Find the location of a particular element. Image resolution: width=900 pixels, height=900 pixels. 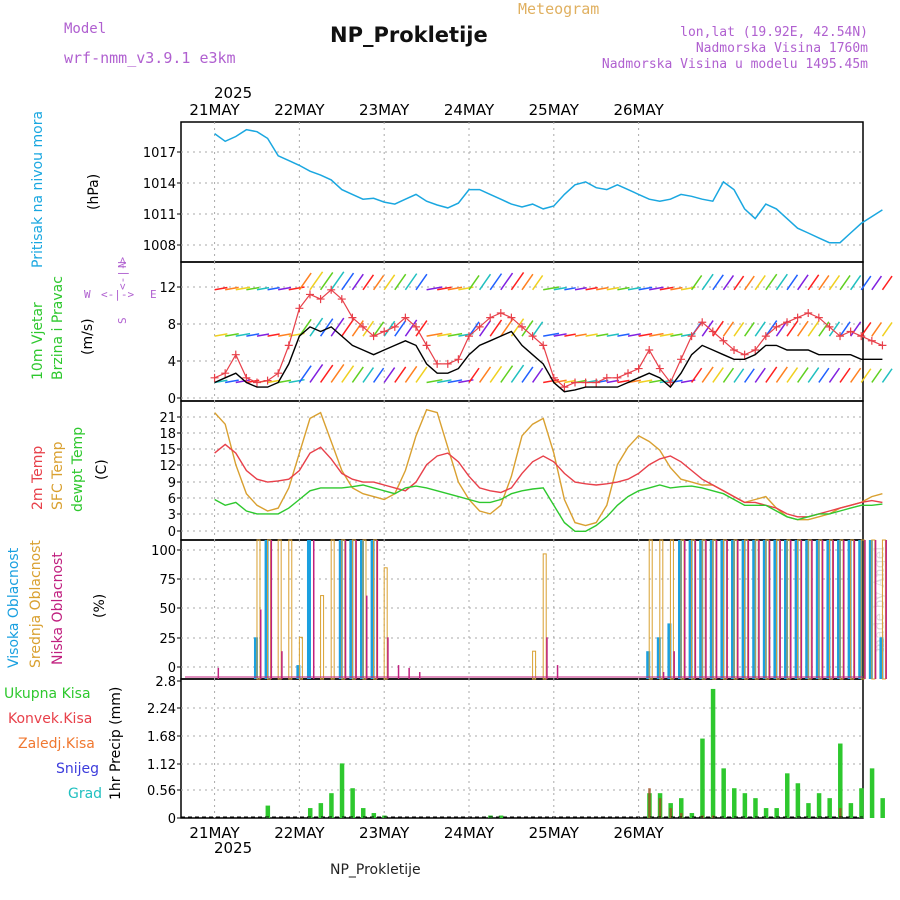

wind-ytick-label: 12 is located at coordinates (167, 288).